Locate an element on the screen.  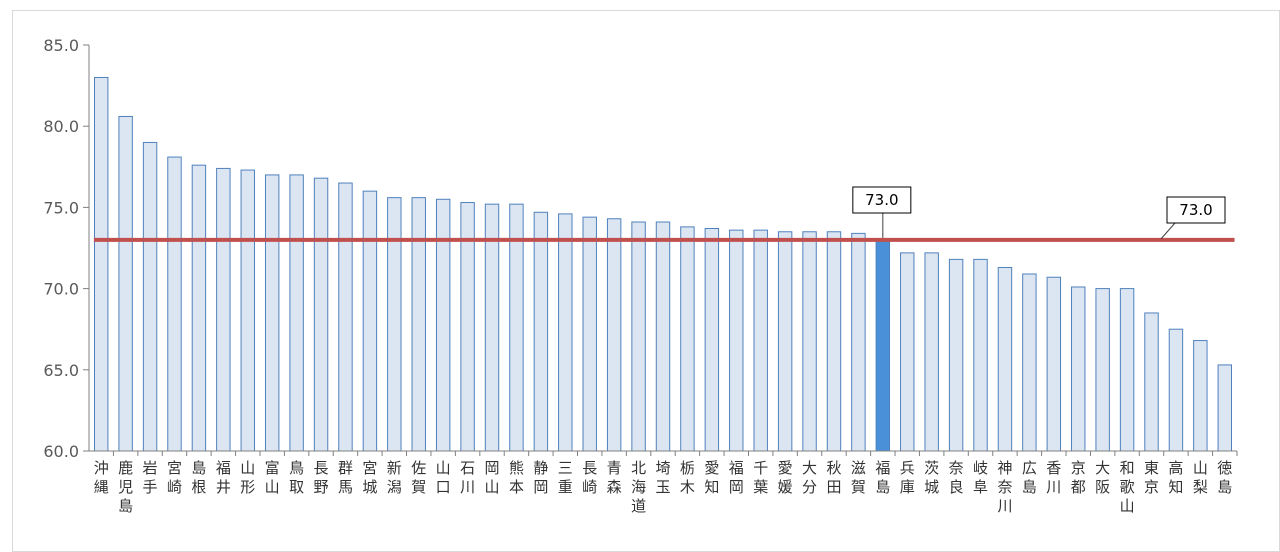
x-tick-label: 佐賀 is located at coordinates (418, 477).